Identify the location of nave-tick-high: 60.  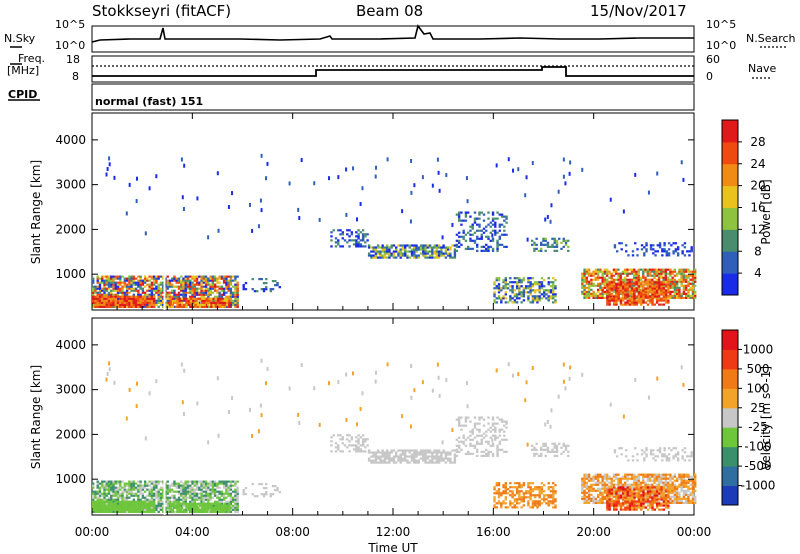
(713, 59).